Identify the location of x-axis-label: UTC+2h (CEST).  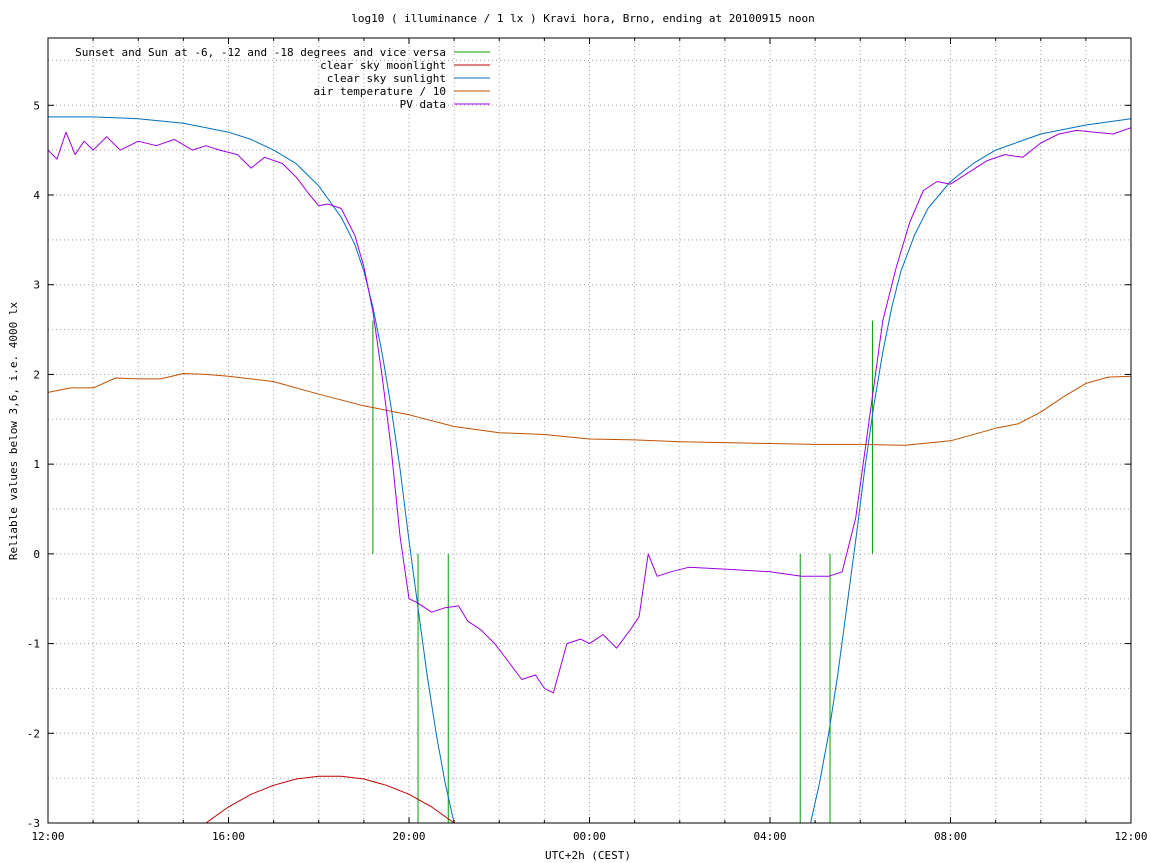
(588, 855).